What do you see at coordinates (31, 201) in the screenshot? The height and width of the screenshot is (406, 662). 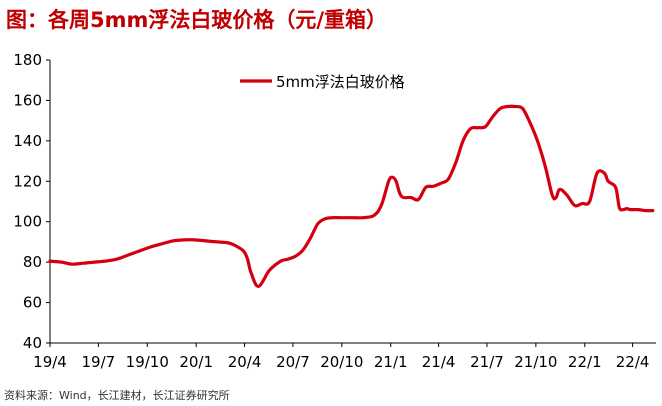 I see `y-axis-ticks: 40 60 80 100 120 140 160 180` at bounding box center [31, 201].